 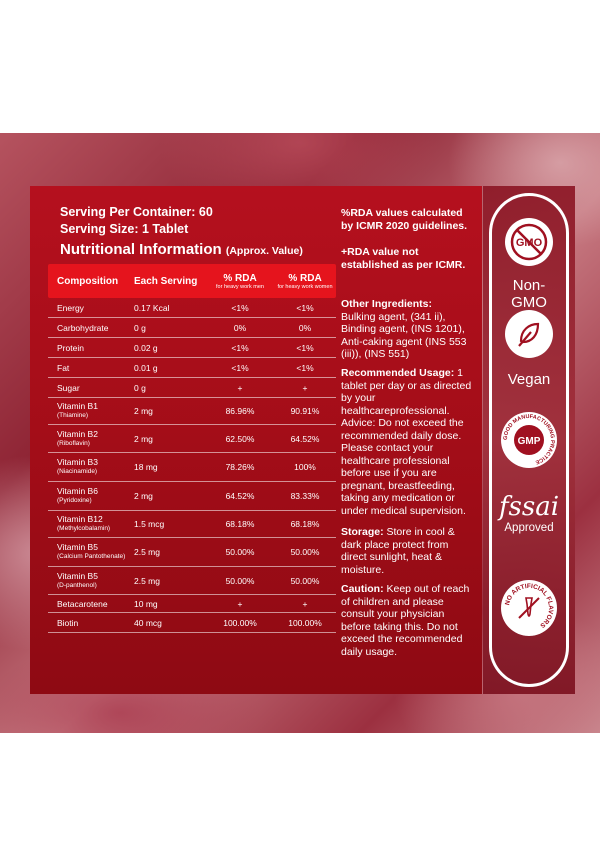 What do you see at coordinates (91, 556) in the screenshot?
I see `nutrient-subname: (Calcium Pantothenate)` at bounding box center [91, 556].